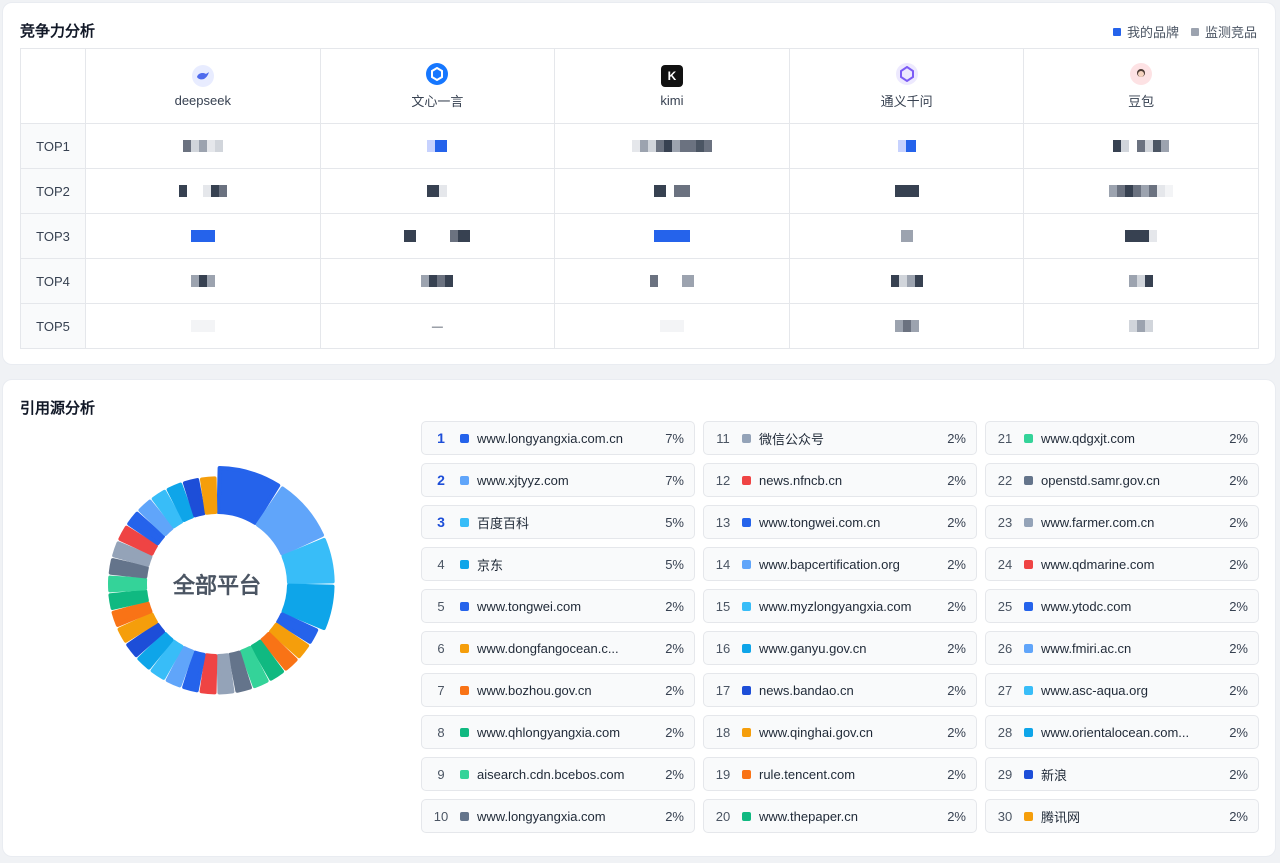 This screenshot has height=863, width=1280. Describe the element at coordinates (906, 86) in the screenshot. I see `platform-tongyi: 通义千问` at that location.